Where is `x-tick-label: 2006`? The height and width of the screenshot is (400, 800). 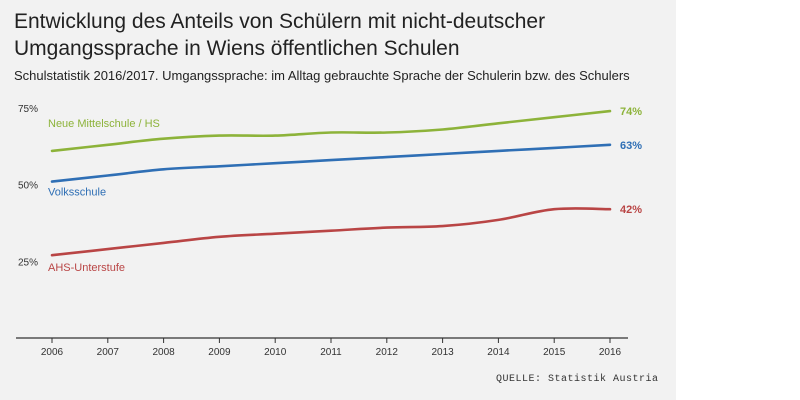 x-tick-label: 2006 is located at coordinates (52, 352).